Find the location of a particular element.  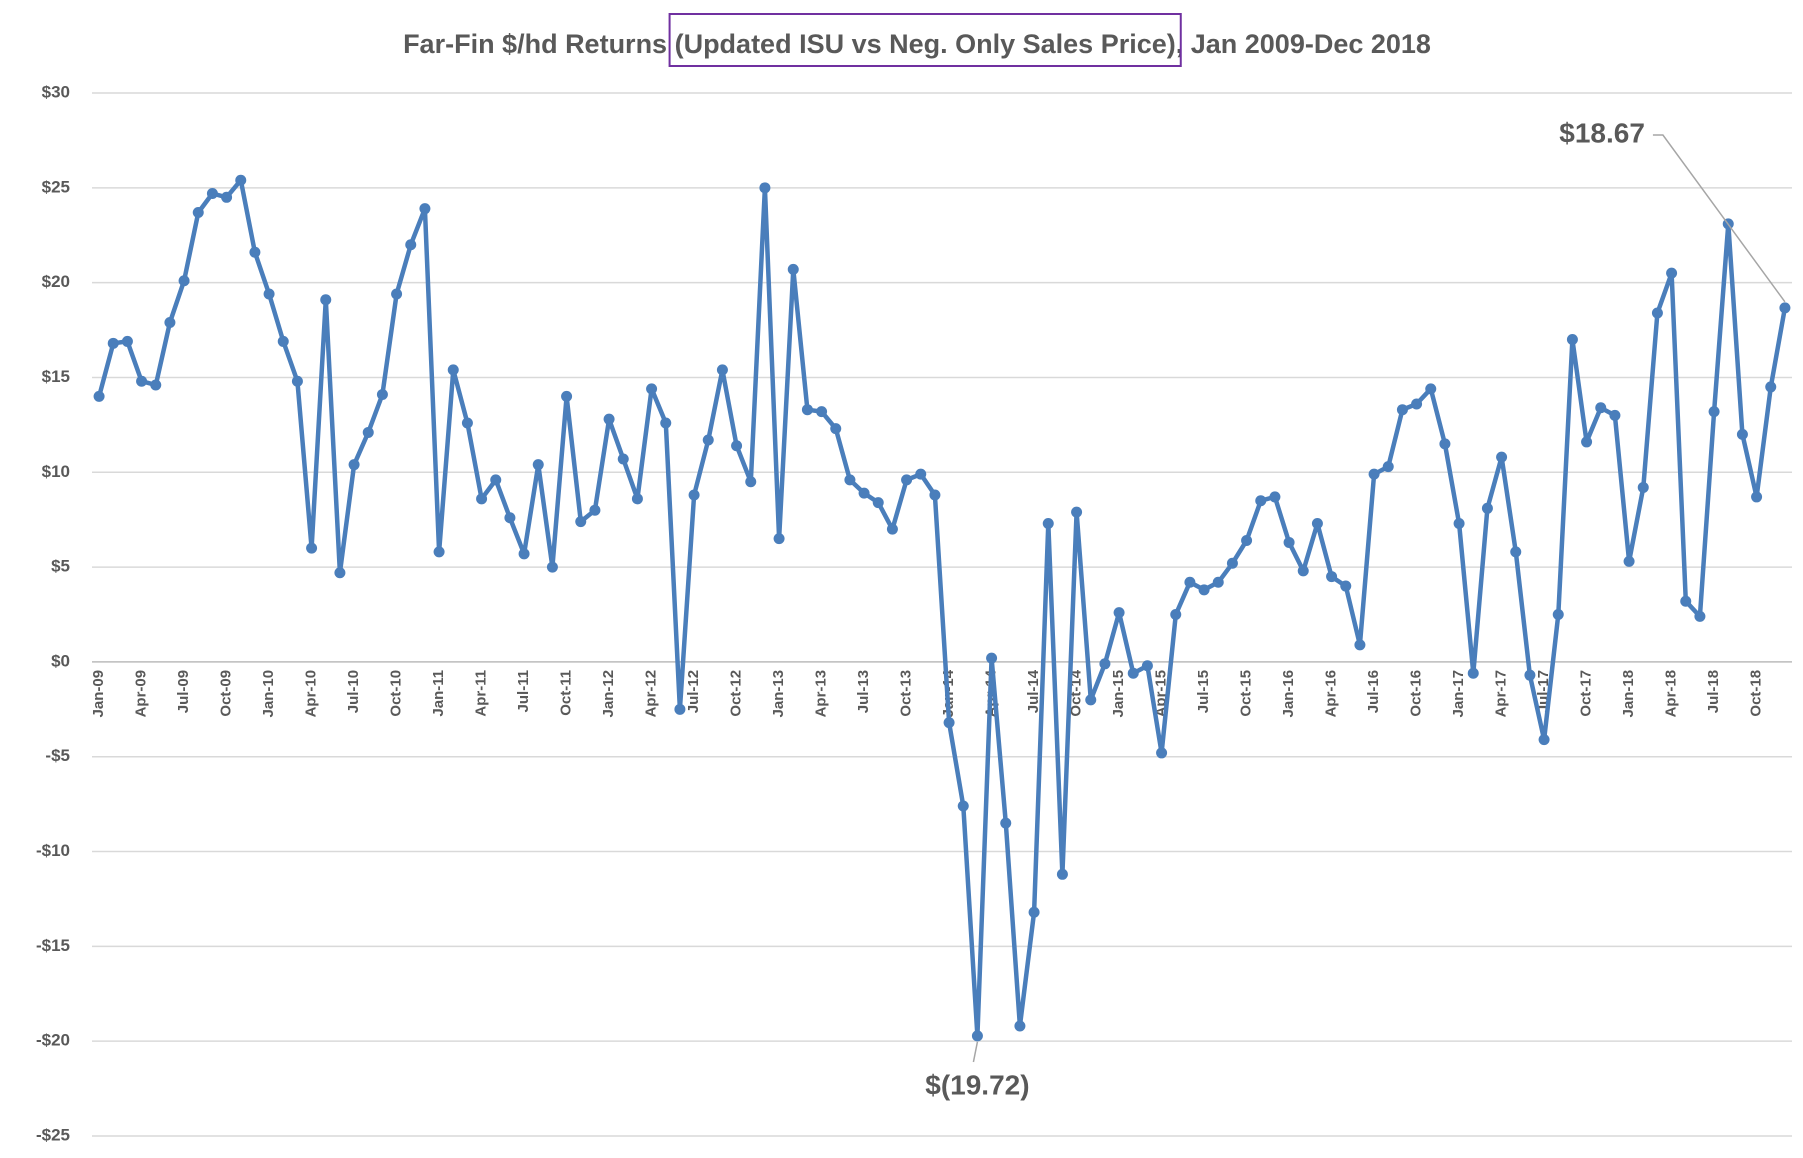

x-tick-label: Jan-15 is located at coordinates (1118, 694).